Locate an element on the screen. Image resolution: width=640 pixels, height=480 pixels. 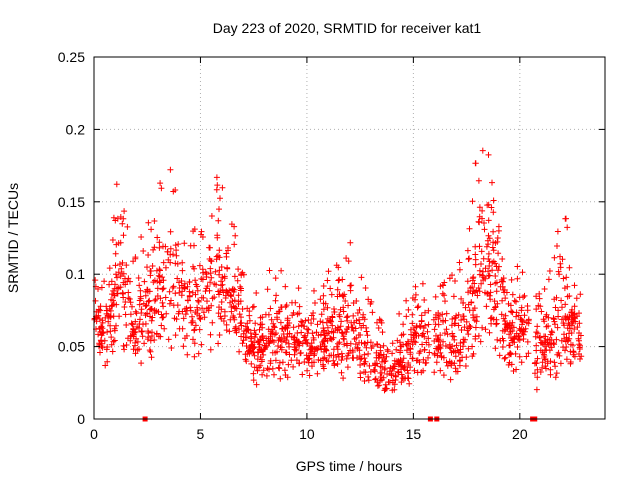
y-tick-label: 0.05 is located at coordinates (71, 347).